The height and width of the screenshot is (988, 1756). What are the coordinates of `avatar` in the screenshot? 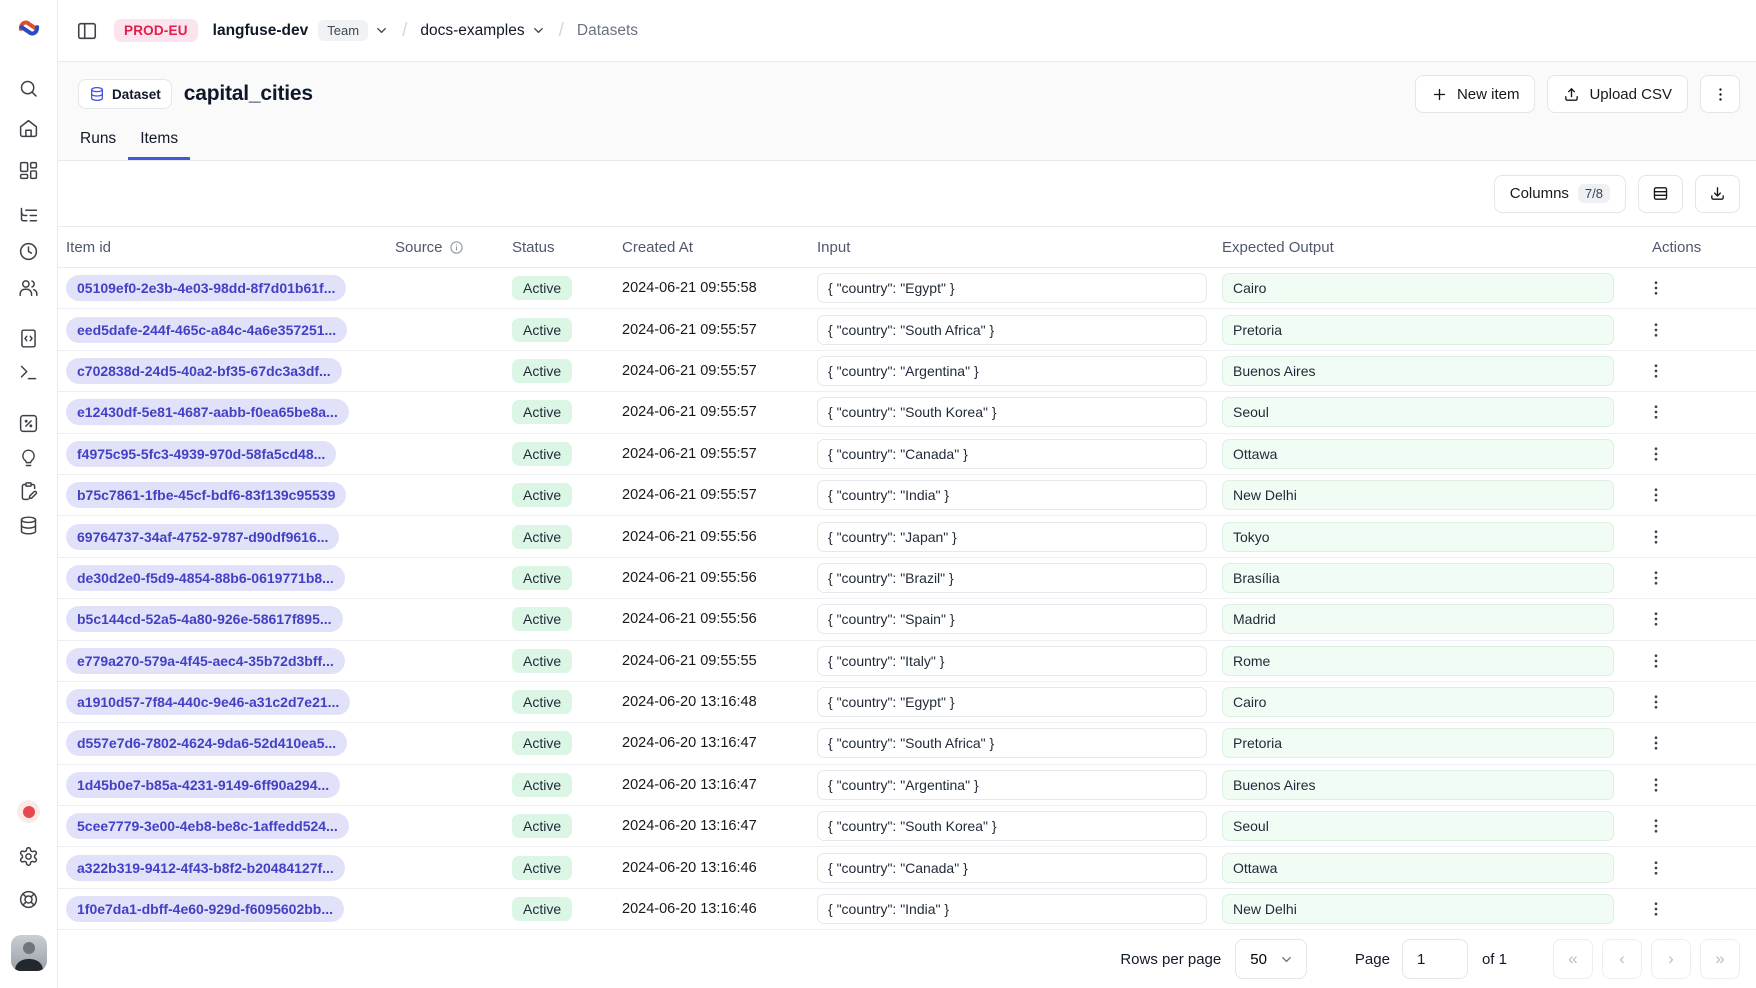 It's located at (28, 953).